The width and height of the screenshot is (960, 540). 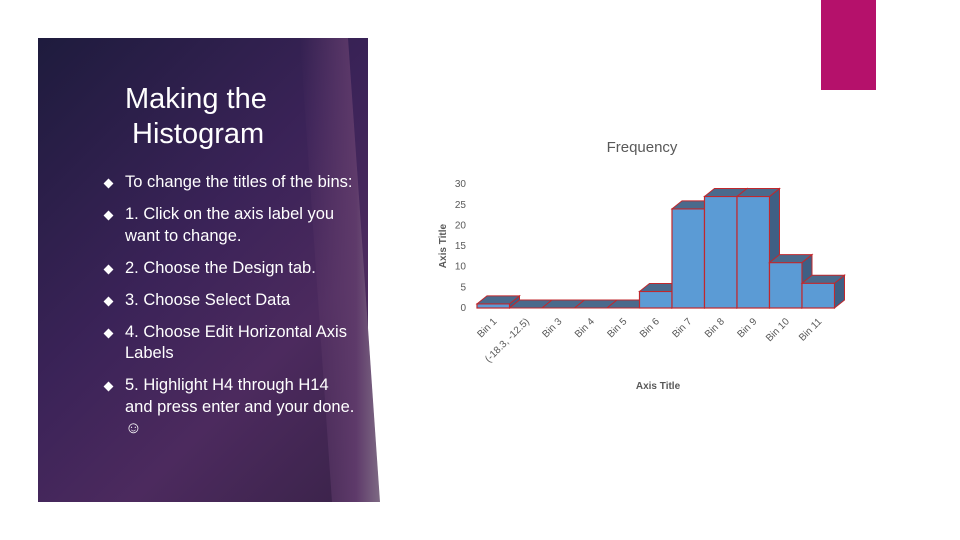 I want to click on bullet-item: 2. Choose the Design tab., so click(x=230, y=269).